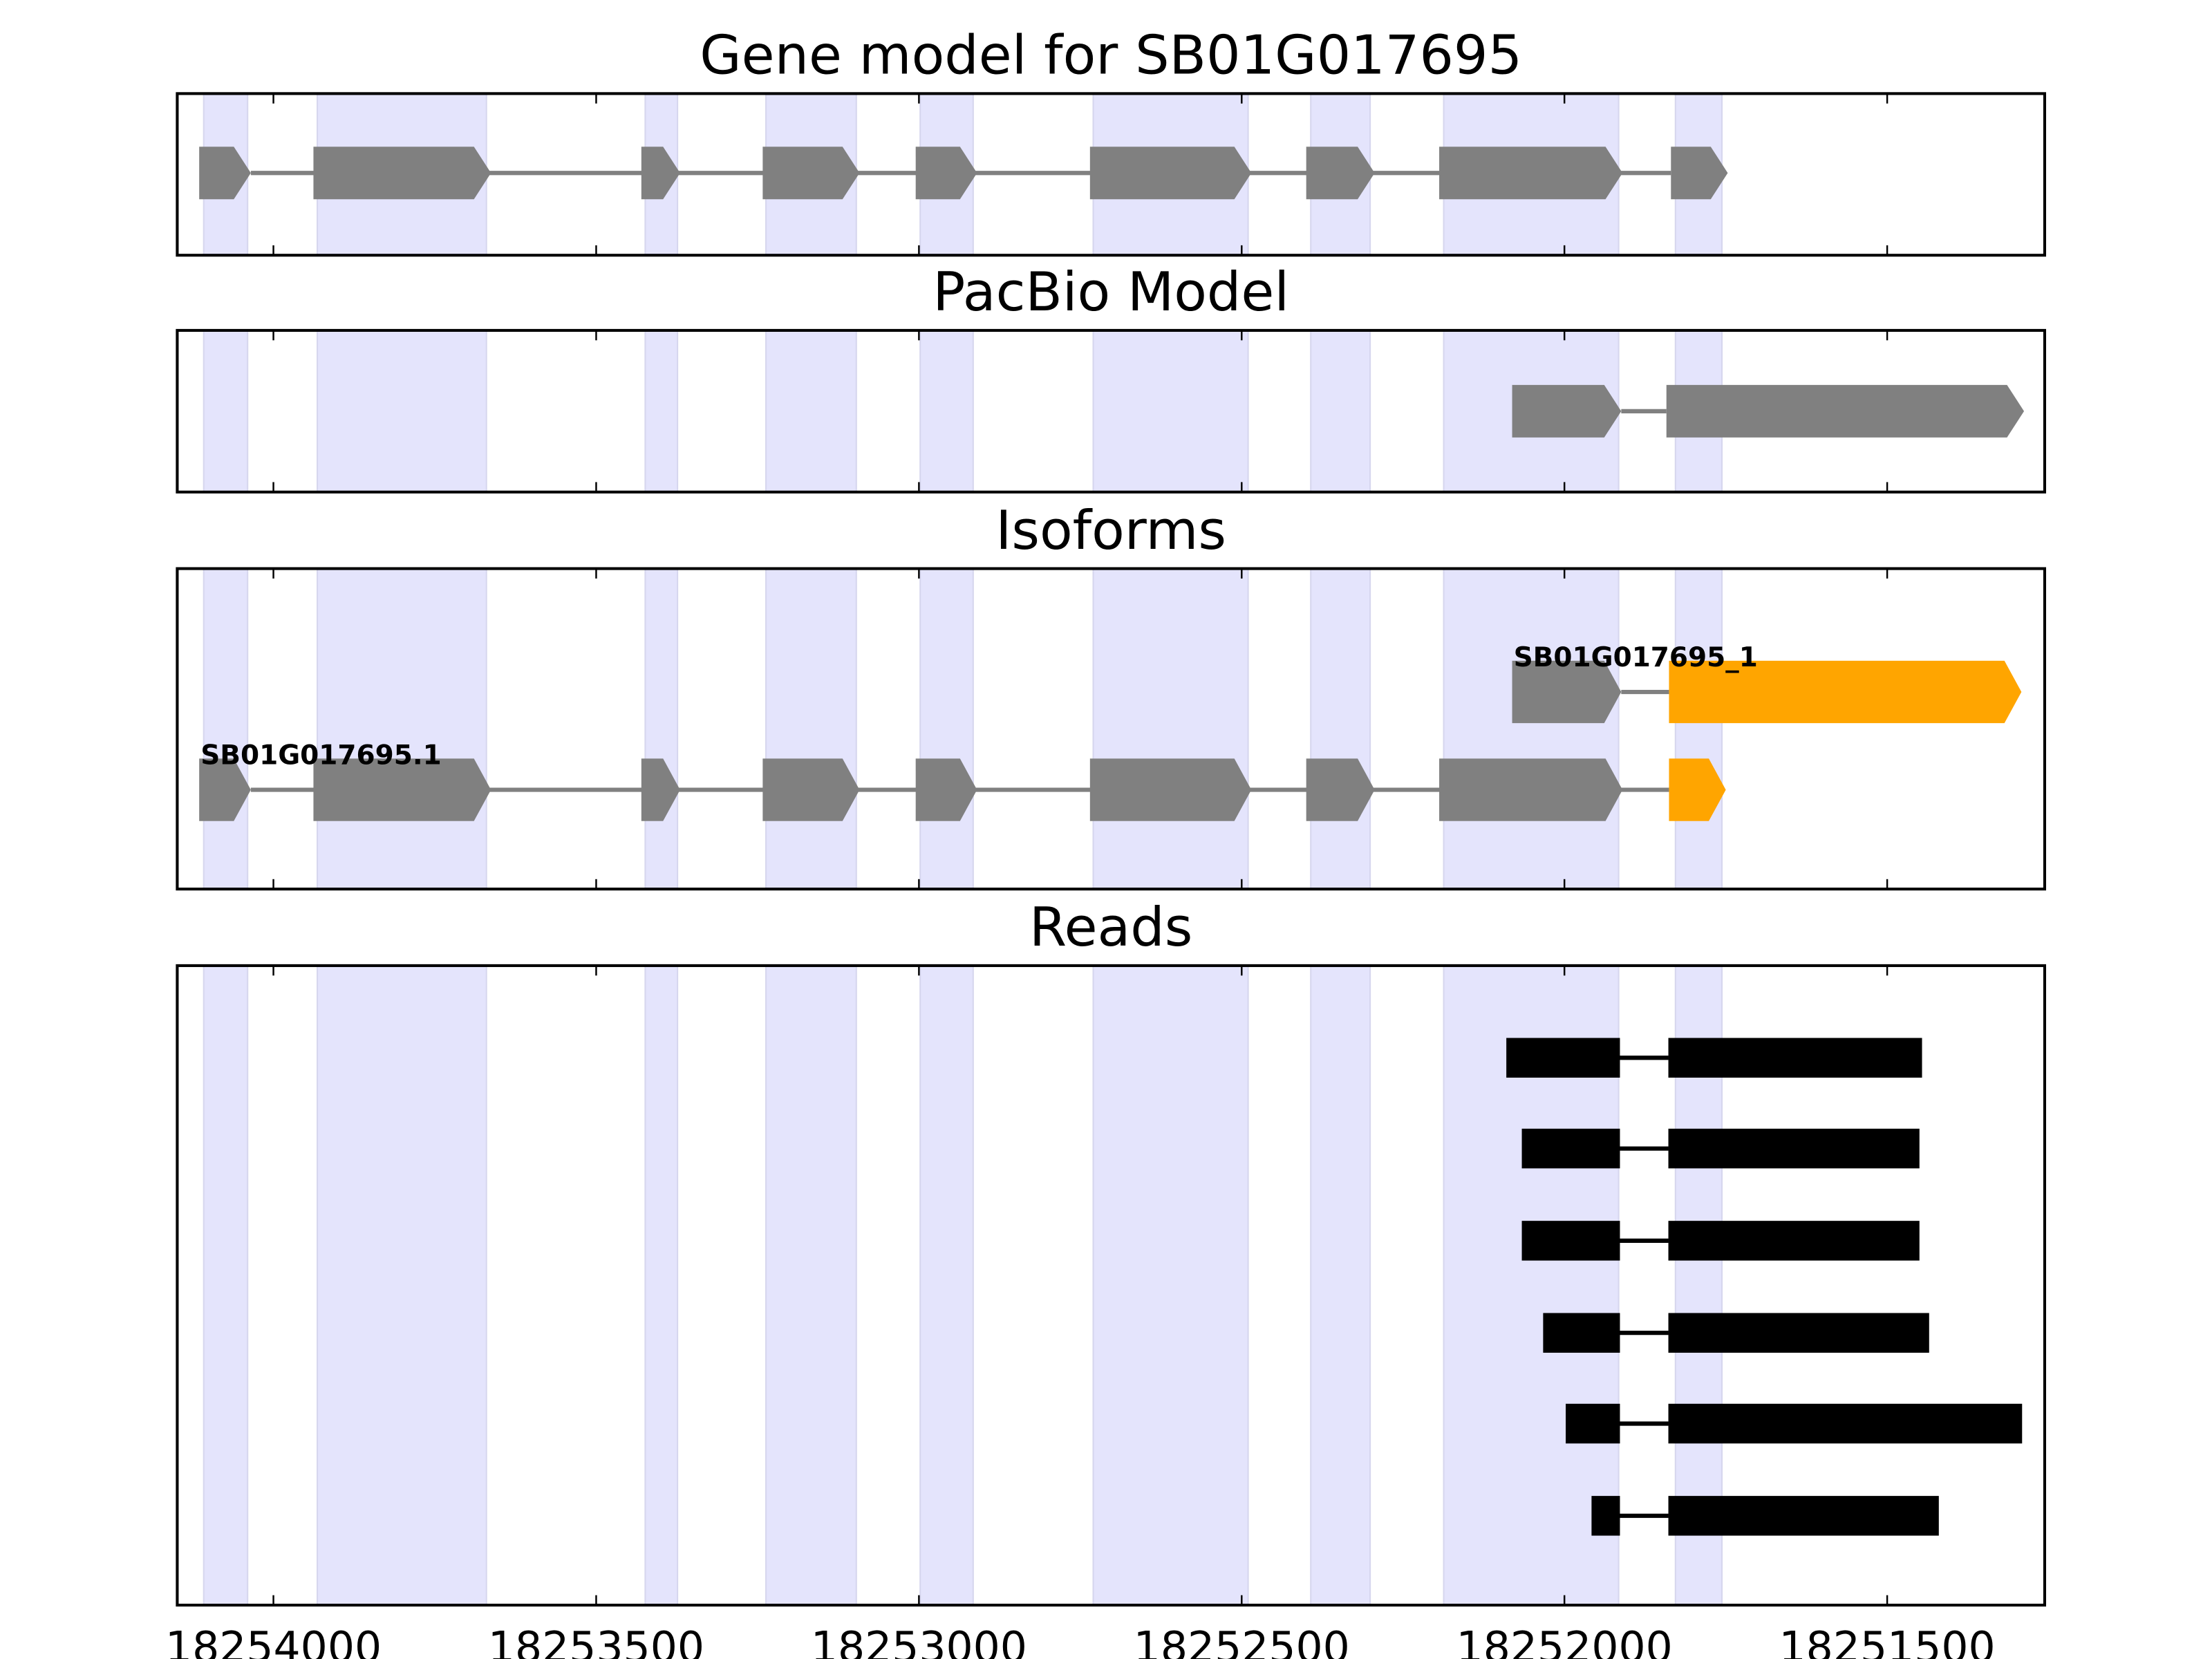 The height and width of the screenshot is (1659, 2212). Describe the element at coordinates (273, 1640) in the screenshot. I see `x-tick-label: 18254000` at that location.